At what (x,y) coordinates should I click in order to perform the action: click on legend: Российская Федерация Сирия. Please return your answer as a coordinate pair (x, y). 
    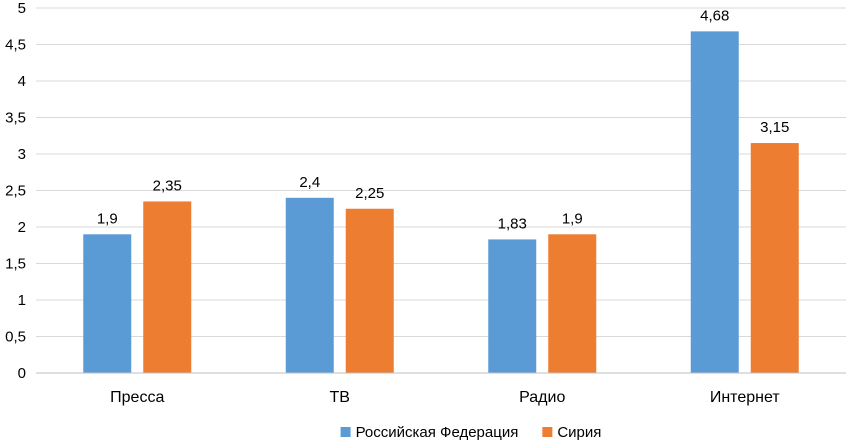
    Looking at the image, I should click on (470, 432).